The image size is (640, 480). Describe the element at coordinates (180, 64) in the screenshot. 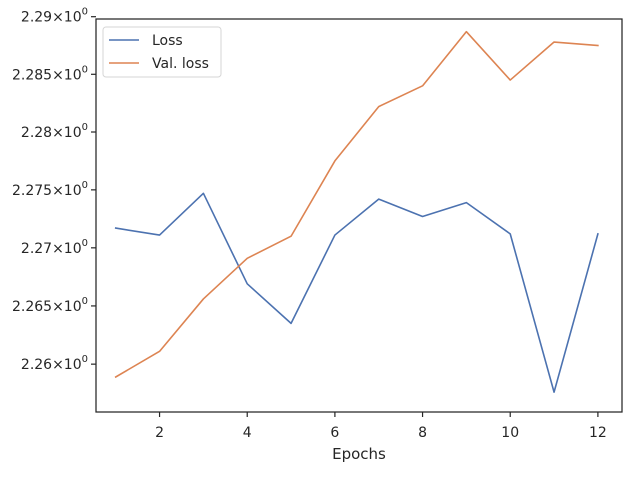

I see `legend-label: Val. loss` at that location.